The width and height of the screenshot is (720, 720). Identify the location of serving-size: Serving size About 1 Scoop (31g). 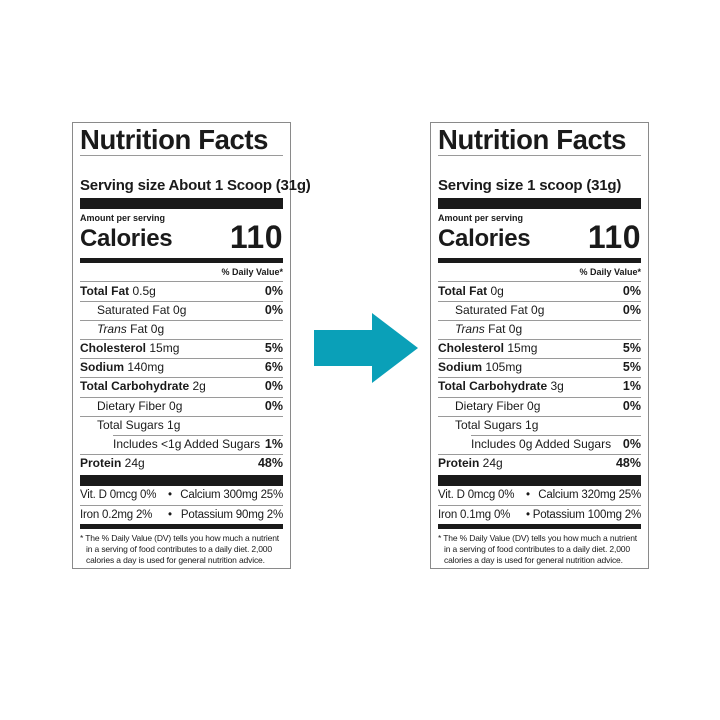
(195, 185).